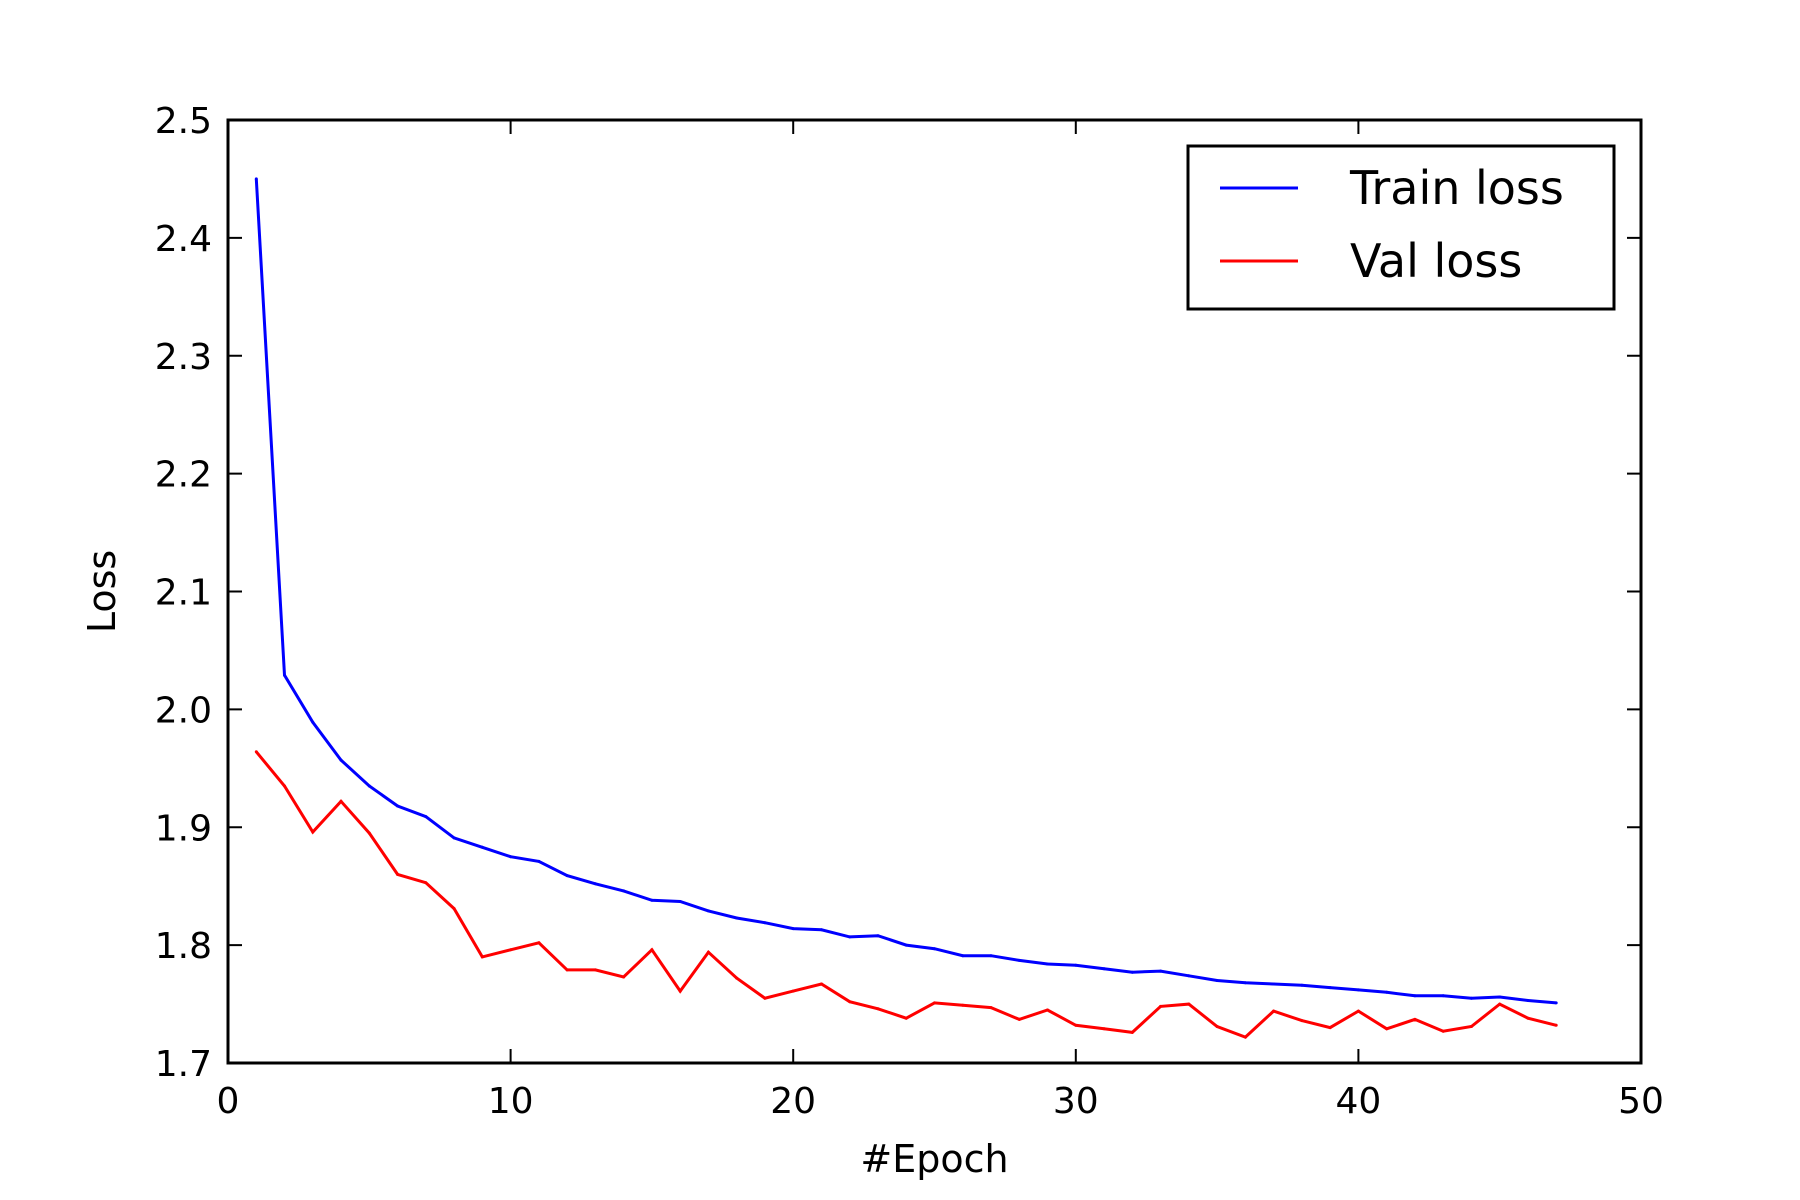  What do you see at coordinates (183, 1064) in the screenshot?
I see `y-tick-label: 1.7` at bounding box center [183, 1064].